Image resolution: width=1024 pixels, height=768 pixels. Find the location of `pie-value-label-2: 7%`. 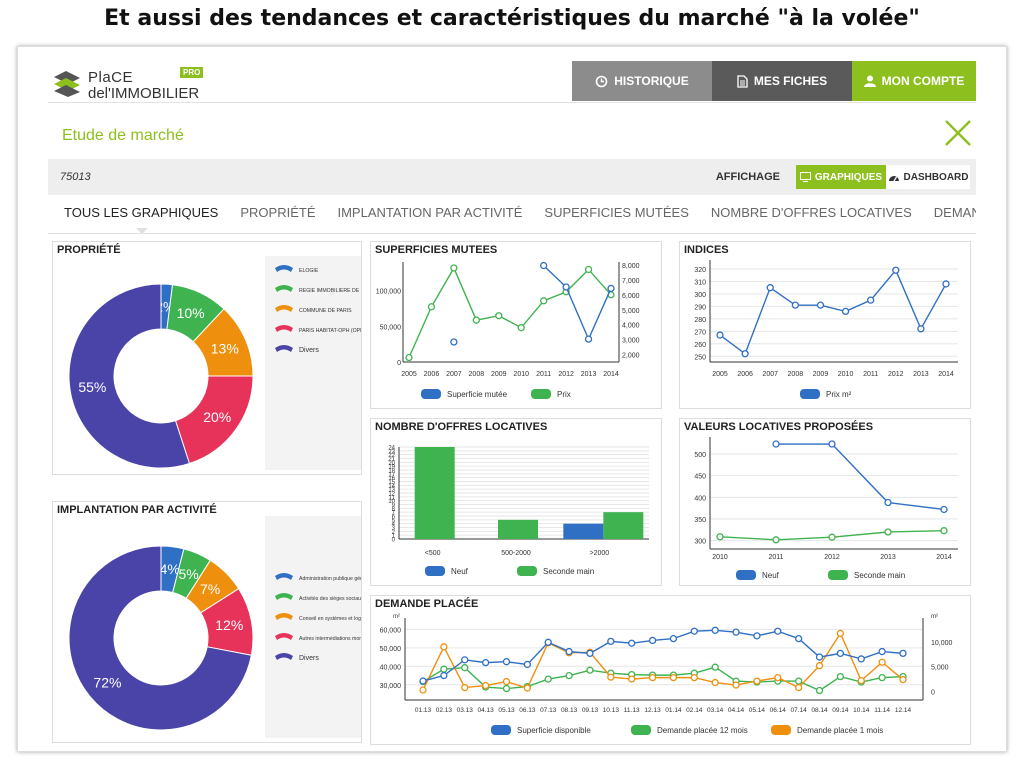

pie-value-label-2: 7% is located at coordinates (210, 589).